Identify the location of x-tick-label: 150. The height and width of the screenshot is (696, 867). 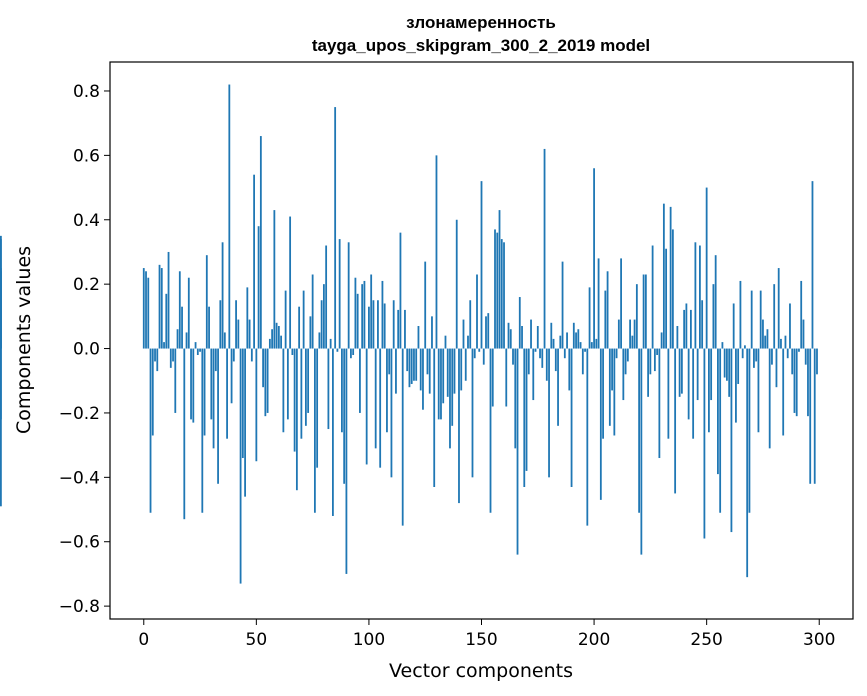
(481, 640).